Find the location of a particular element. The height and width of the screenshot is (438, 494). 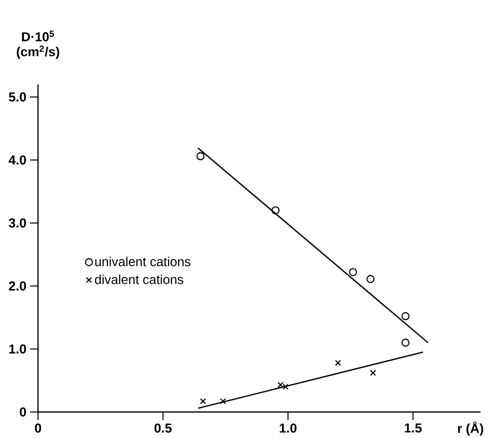

y-tick-label: 0 is located at coordinates (23, 412).